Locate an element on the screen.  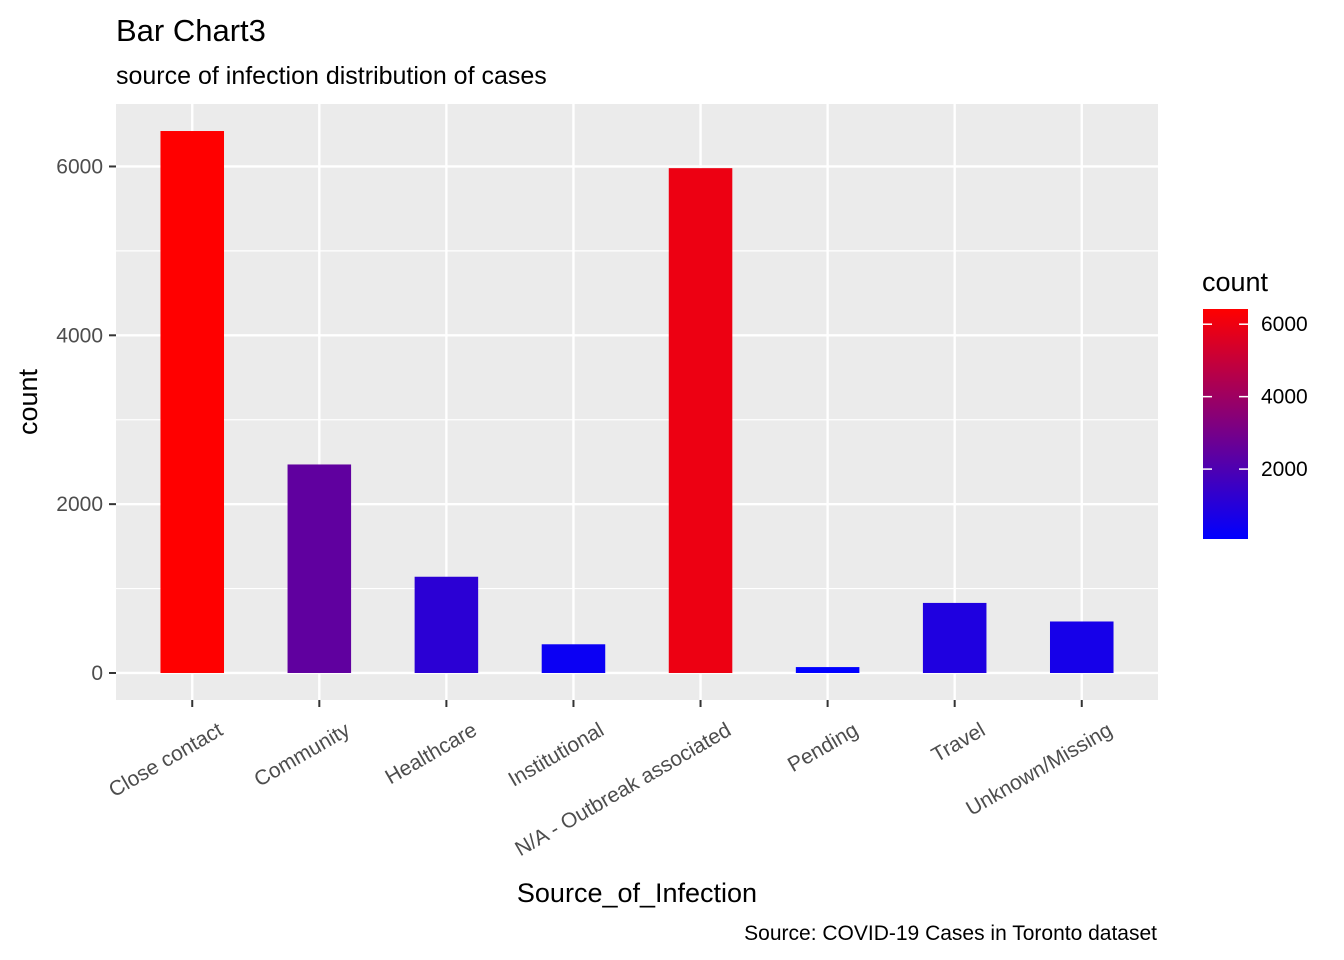
legend-tick-label: 6000 is located at coordinates (1284, 324).